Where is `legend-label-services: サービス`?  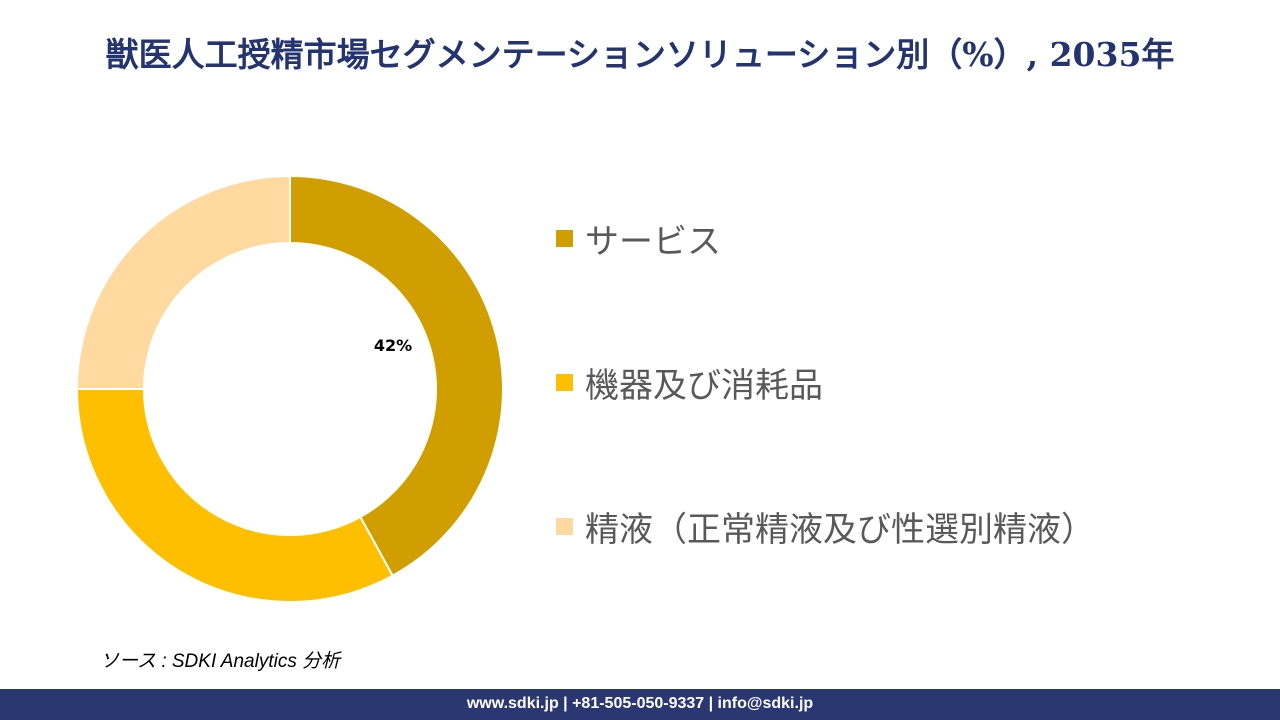
legend-label-services: サービス is located at coordinates (653, 242).